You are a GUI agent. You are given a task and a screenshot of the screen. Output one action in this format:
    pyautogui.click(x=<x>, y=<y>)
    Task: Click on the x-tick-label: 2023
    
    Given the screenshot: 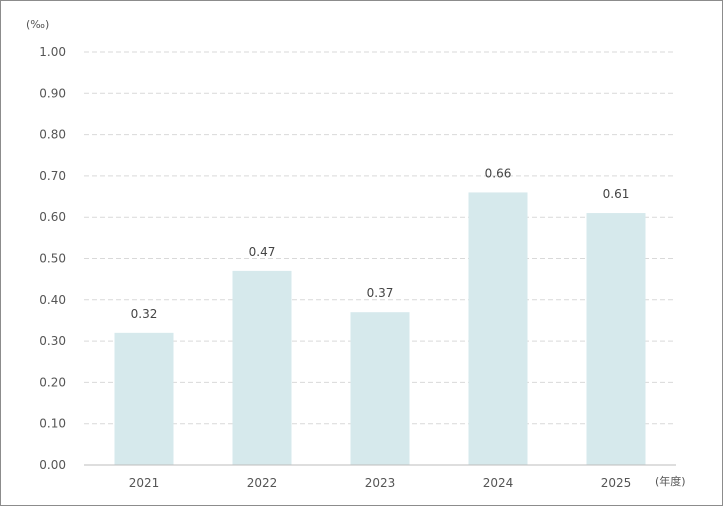 What is the action you would take?
    pyautogui.click(x=380, y=483)
    